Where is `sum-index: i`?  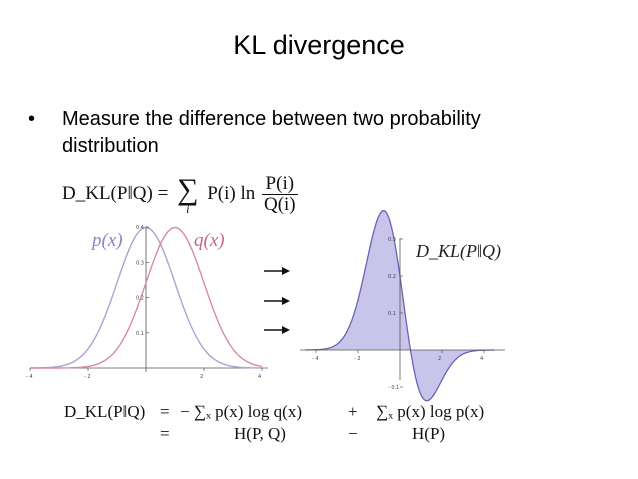 sum-index: i is located at coordinates (188, 208).